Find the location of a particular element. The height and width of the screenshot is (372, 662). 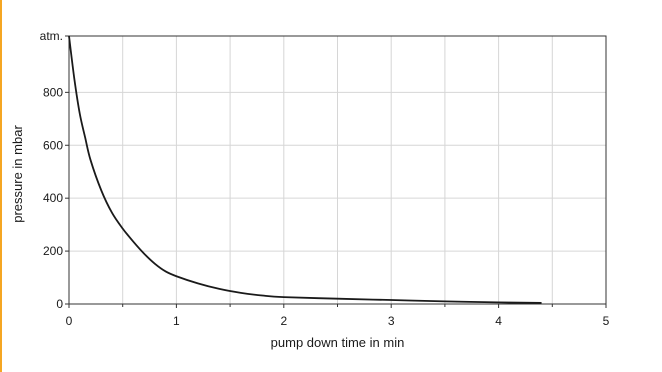

x-axis-ticks: 0 1 2 3 4 5 is located at coordinates (338, 316).